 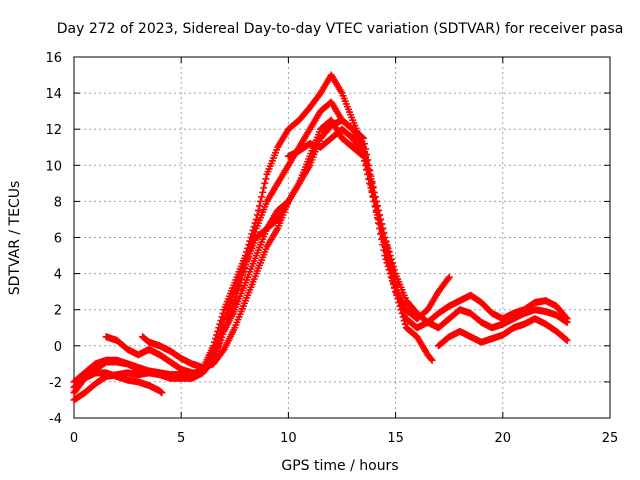 I want to click on y-axis-label: SDTVAR / TECUs, so click(x=15, y=238).